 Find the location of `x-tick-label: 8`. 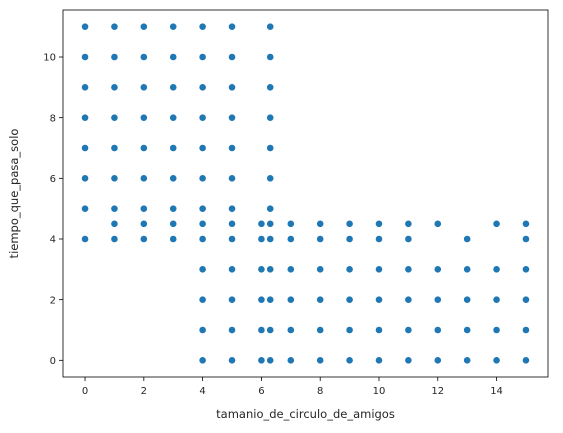

x-tick-label: 8 is located at coordinates (320, 391).